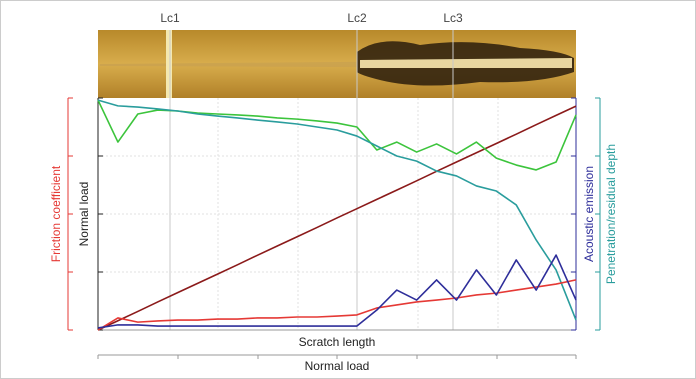  What do you see at coordinates (611, 214) in the screenshot?
I see `y-axis-label: Penetration/residual depth` at bounding box center [611, 214].